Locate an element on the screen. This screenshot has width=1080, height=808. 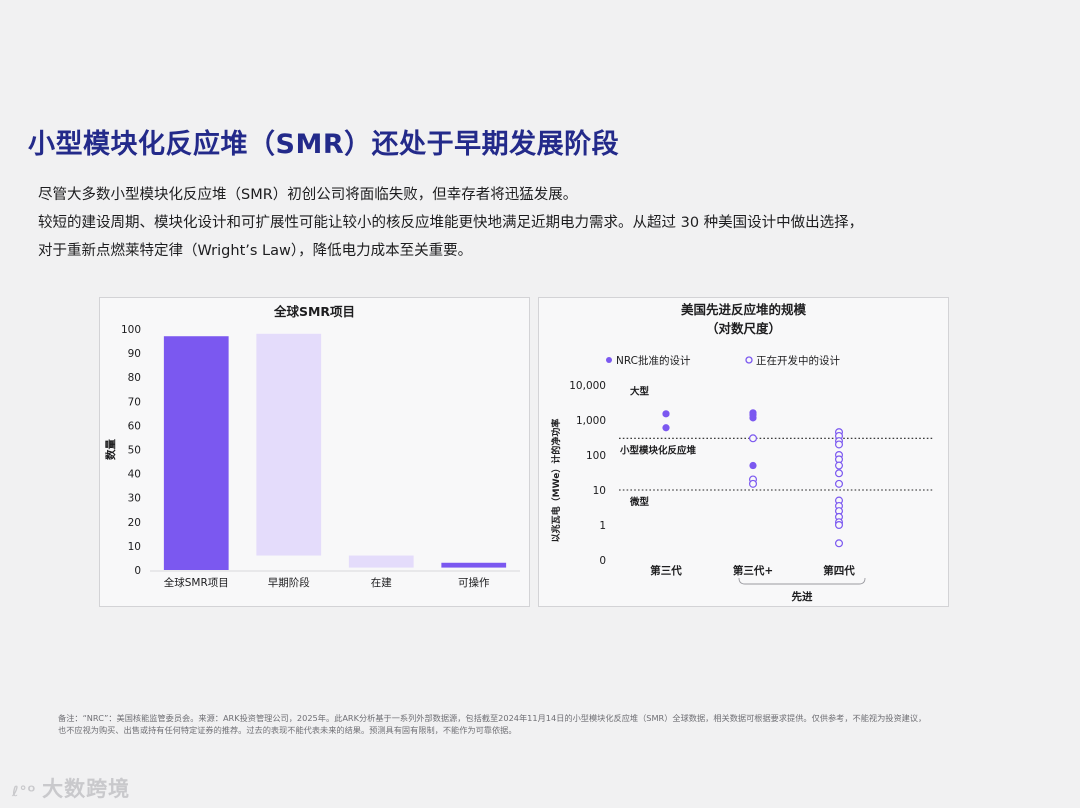
body-line-3: 对于重新点燃莱特定律（Wright’s Law），降低电力成本至关重要。 is located at coordinates (255, 251).